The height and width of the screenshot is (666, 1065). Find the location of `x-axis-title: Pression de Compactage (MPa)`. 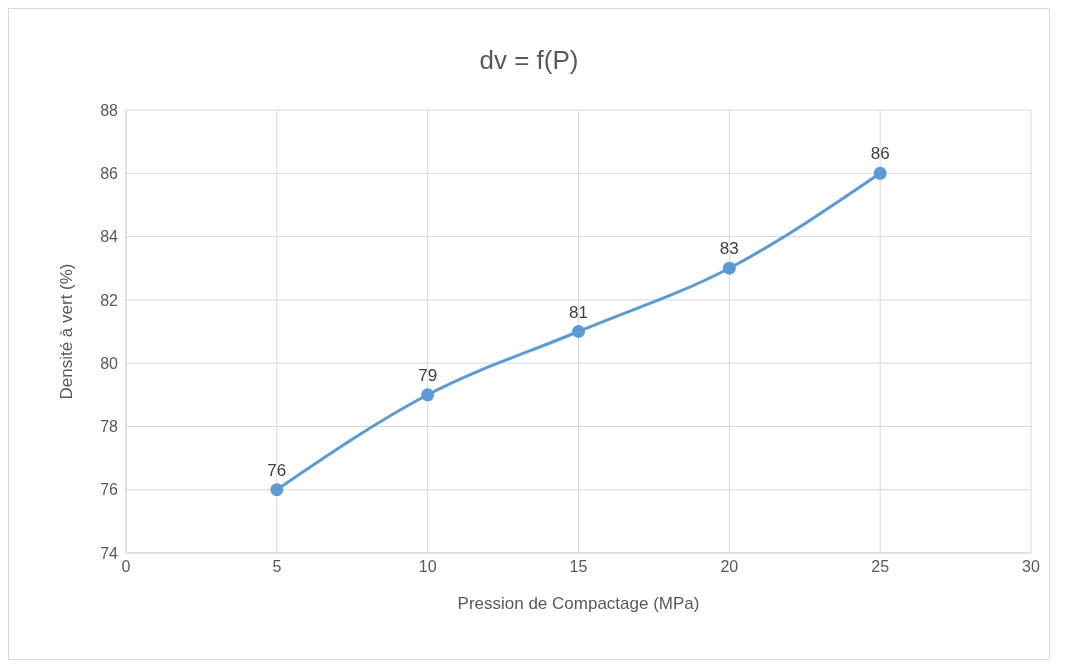

x-axis-title: Pression de Compactage (MPa) is located at coordinates (578, 603).